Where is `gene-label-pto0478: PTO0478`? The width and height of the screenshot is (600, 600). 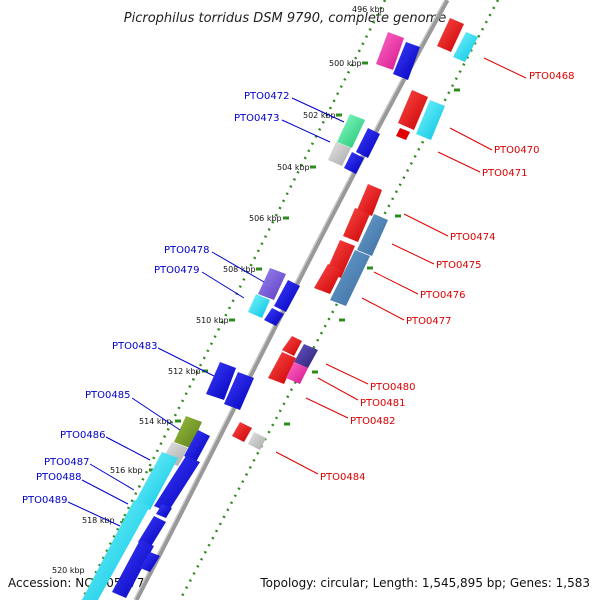
gene-label-pto0478: PTO0478 is located at coordinates (186, 250).